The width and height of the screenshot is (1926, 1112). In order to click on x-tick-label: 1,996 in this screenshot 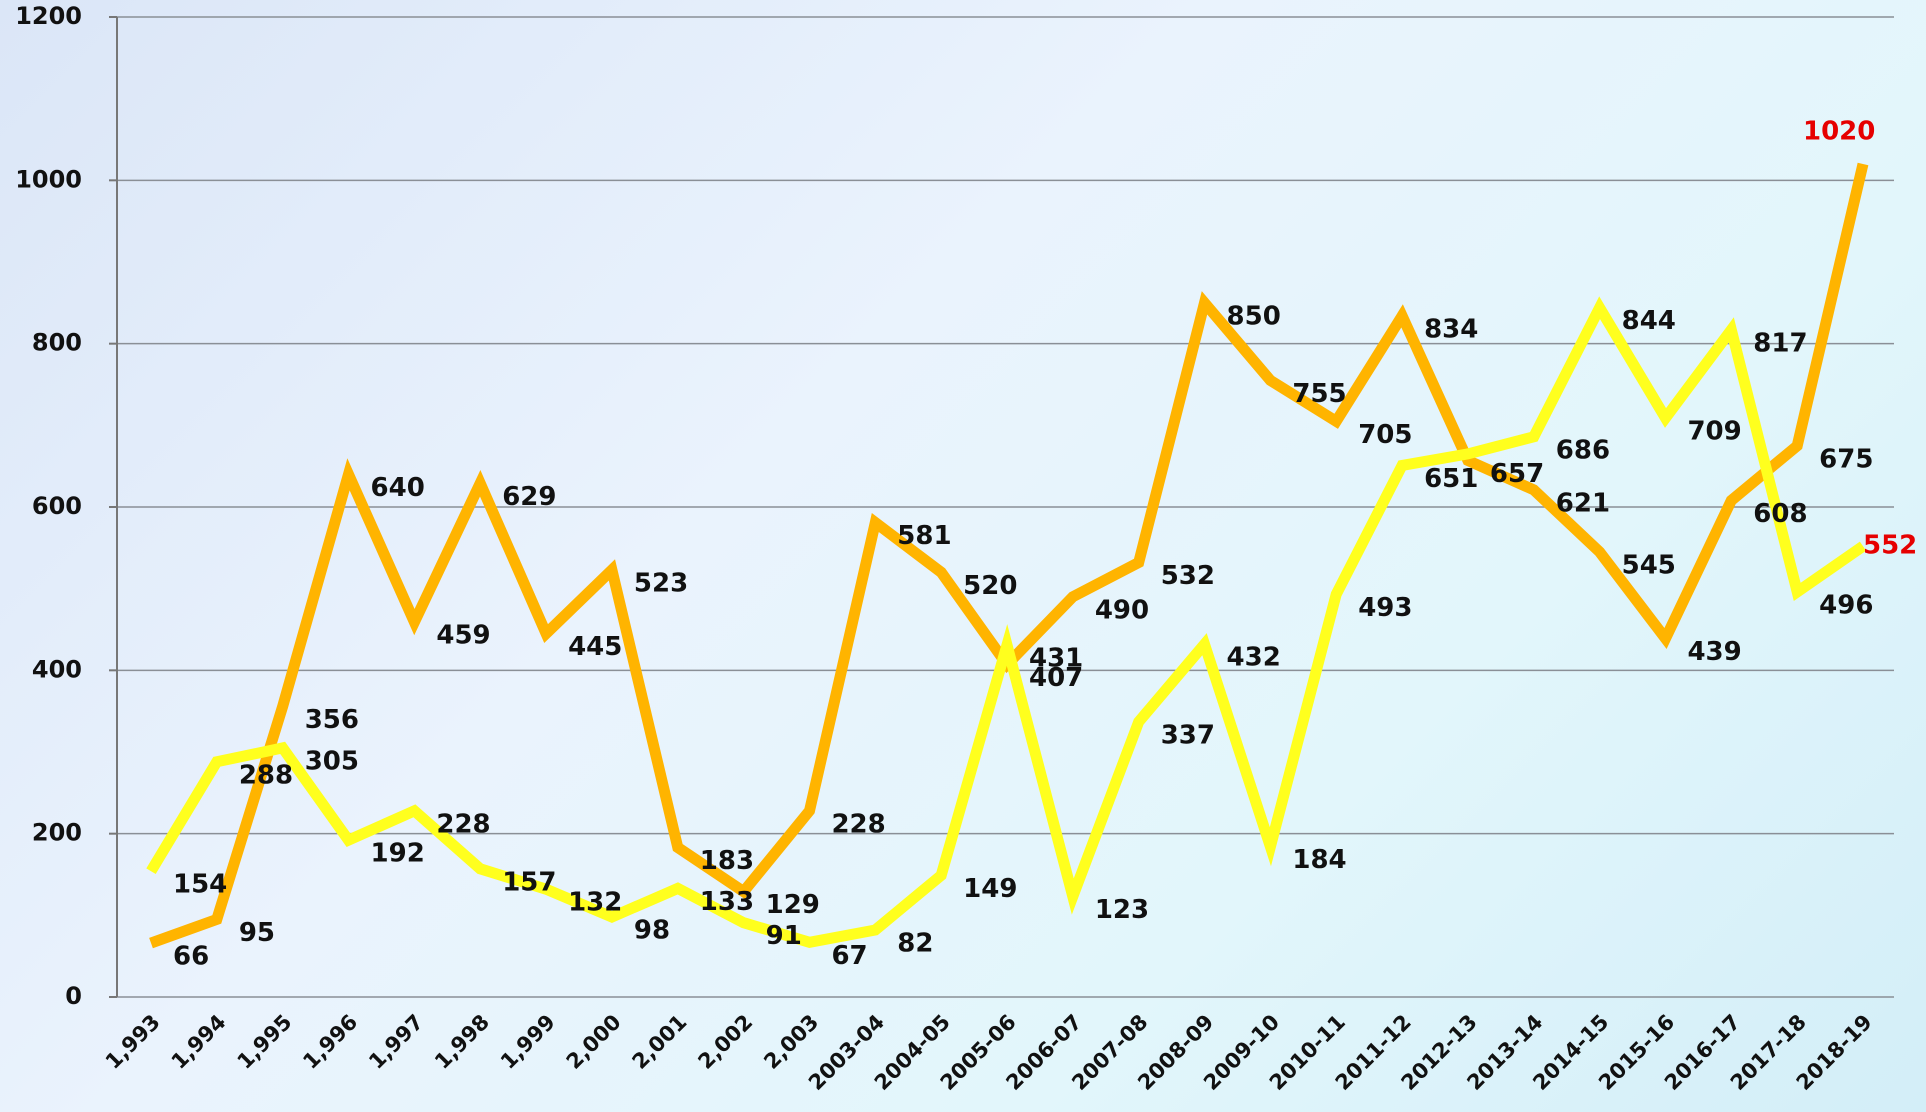, I will do `click(330, 1042)`.